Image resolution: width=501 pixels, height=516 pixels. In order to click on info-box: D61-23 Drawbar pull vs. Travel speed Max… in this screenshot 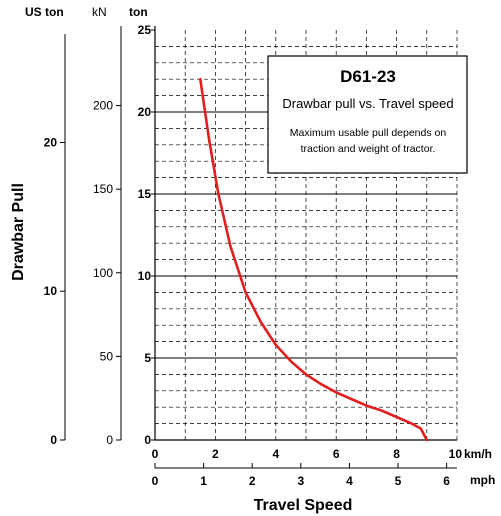, I will do `click(367, 114)`.